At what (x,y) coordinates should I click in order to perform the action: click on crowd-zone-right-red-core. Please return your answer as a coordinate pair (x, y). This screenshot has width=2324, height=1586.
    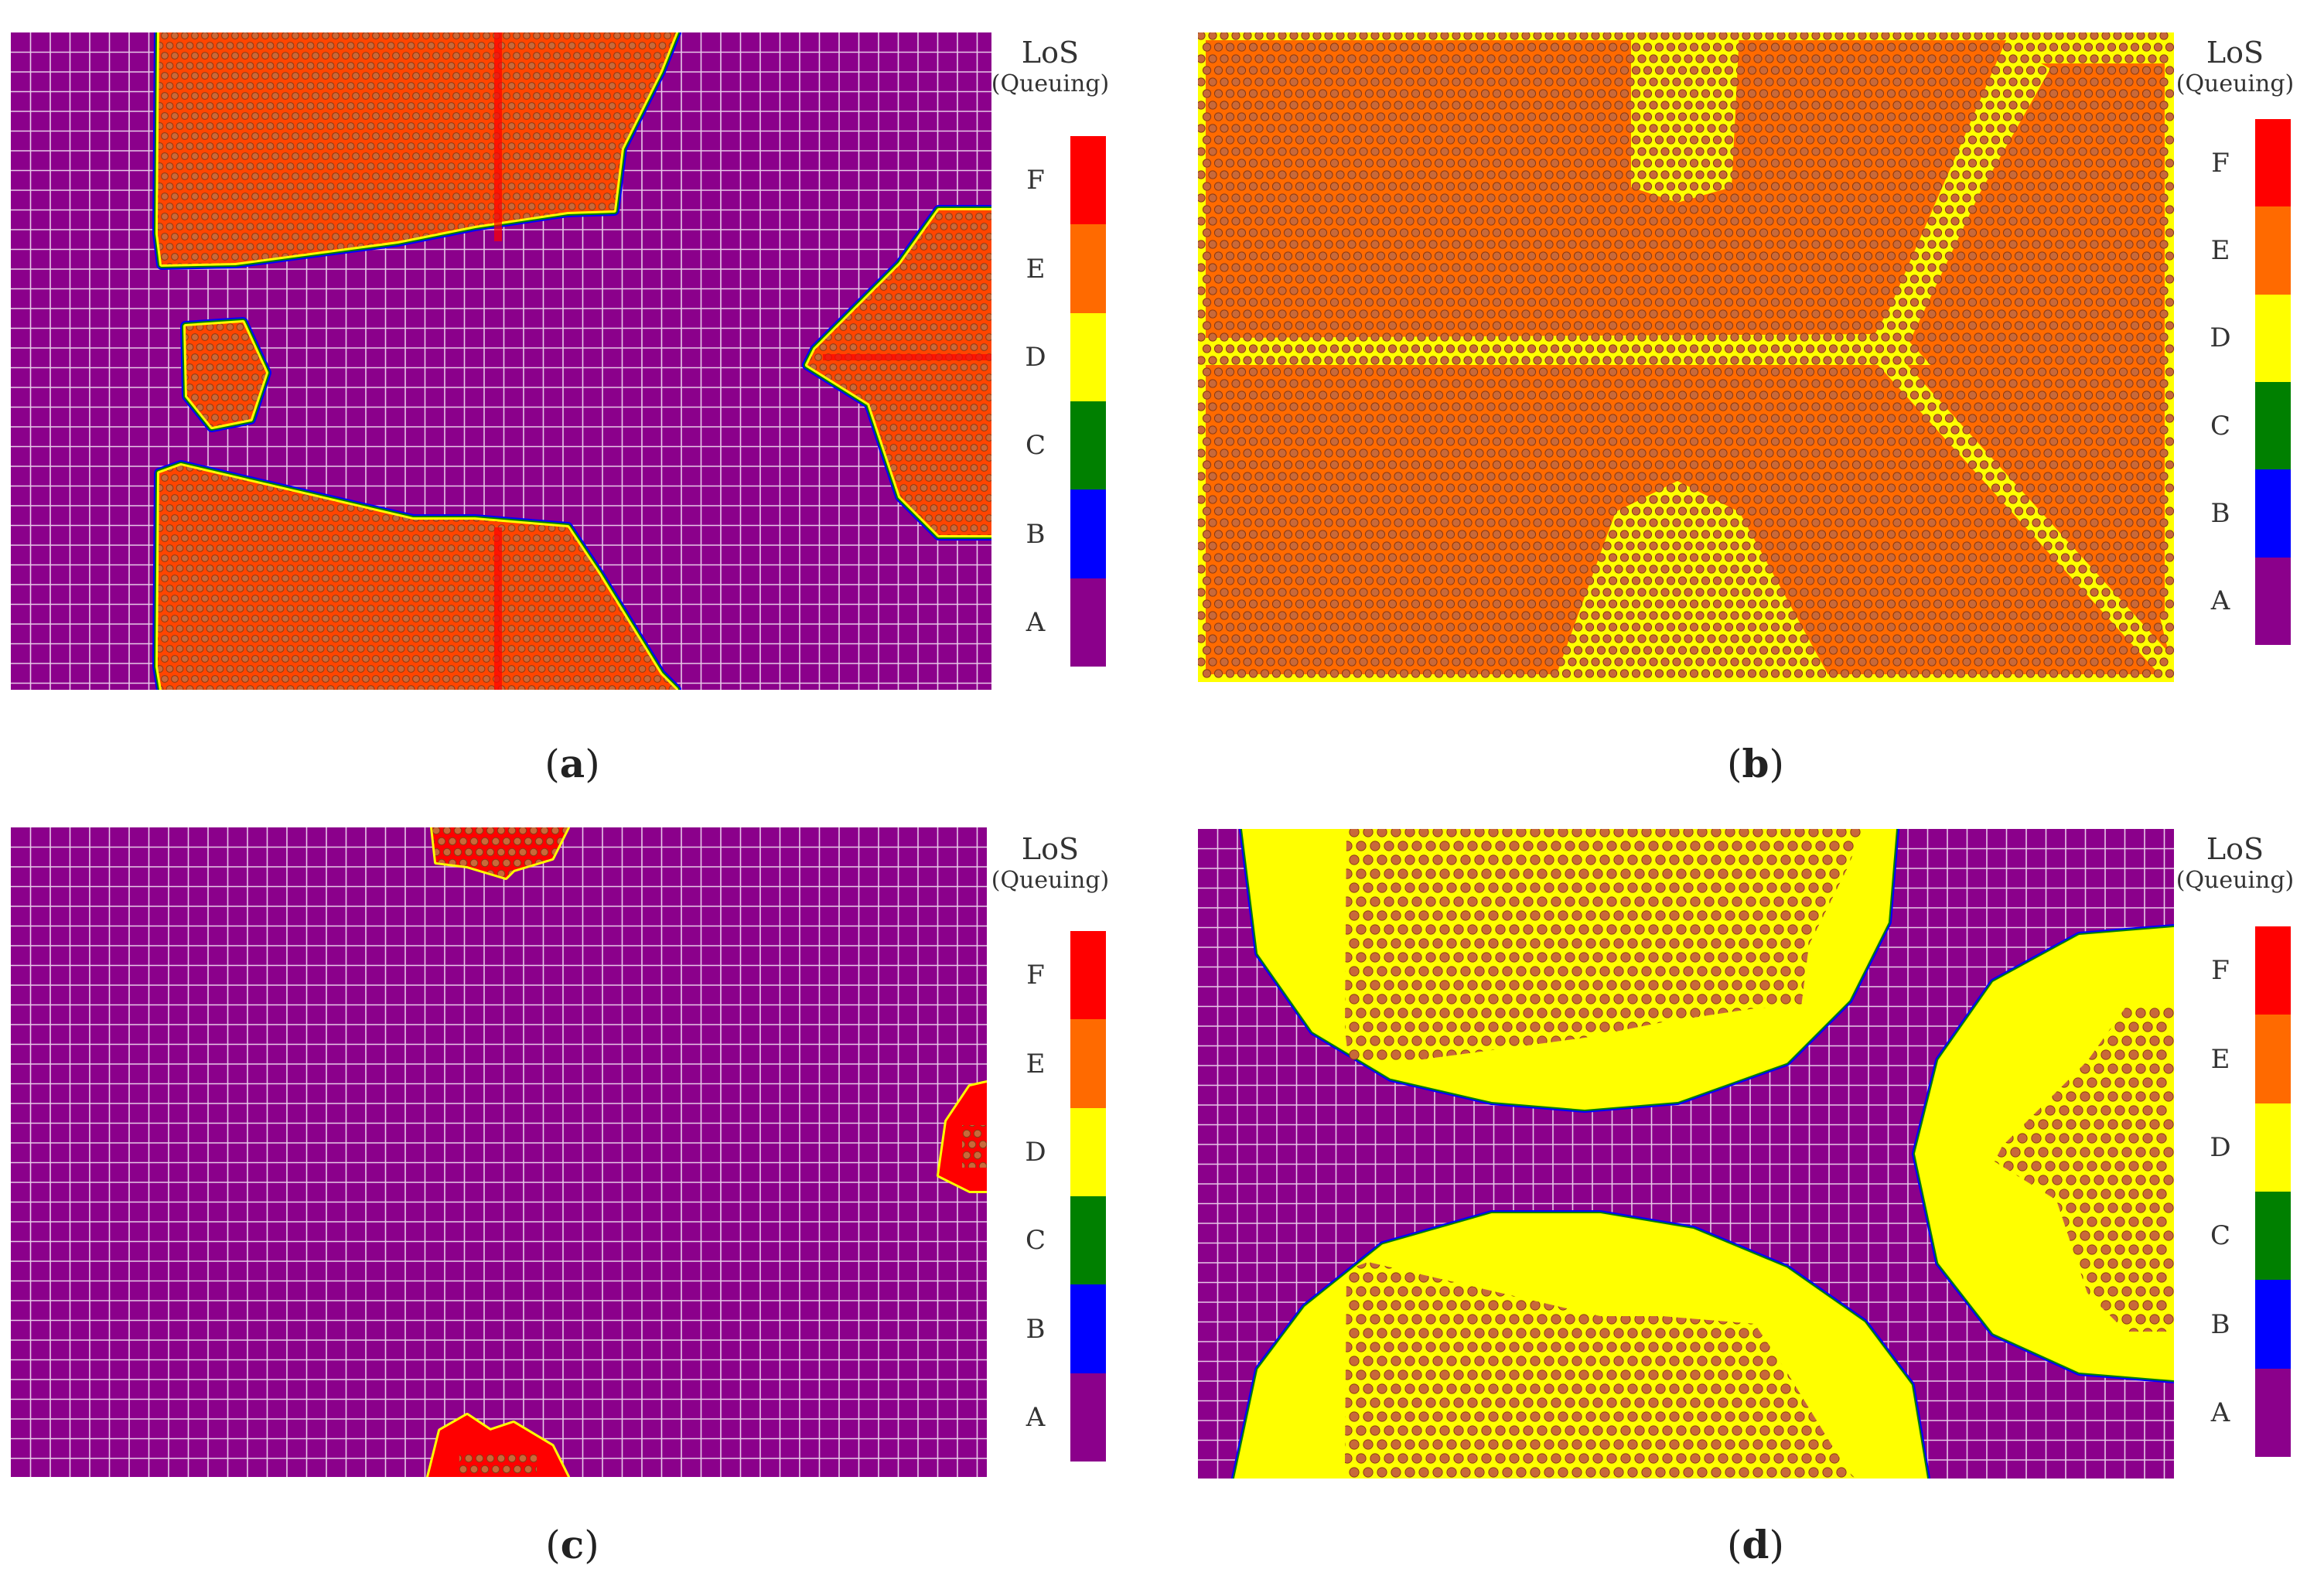
    Looking at the image, I should click on (899, 372).